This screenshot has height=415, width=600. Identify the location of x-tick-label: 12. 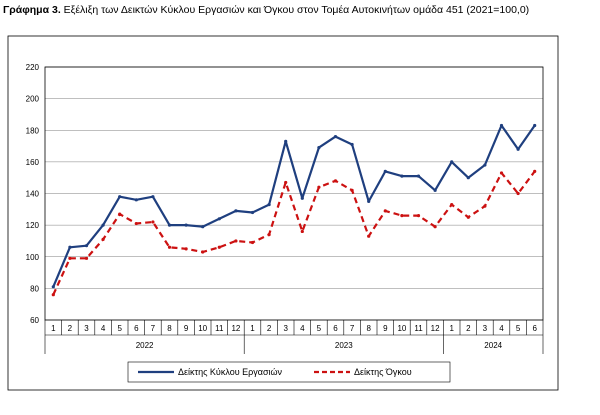
(435, 328).